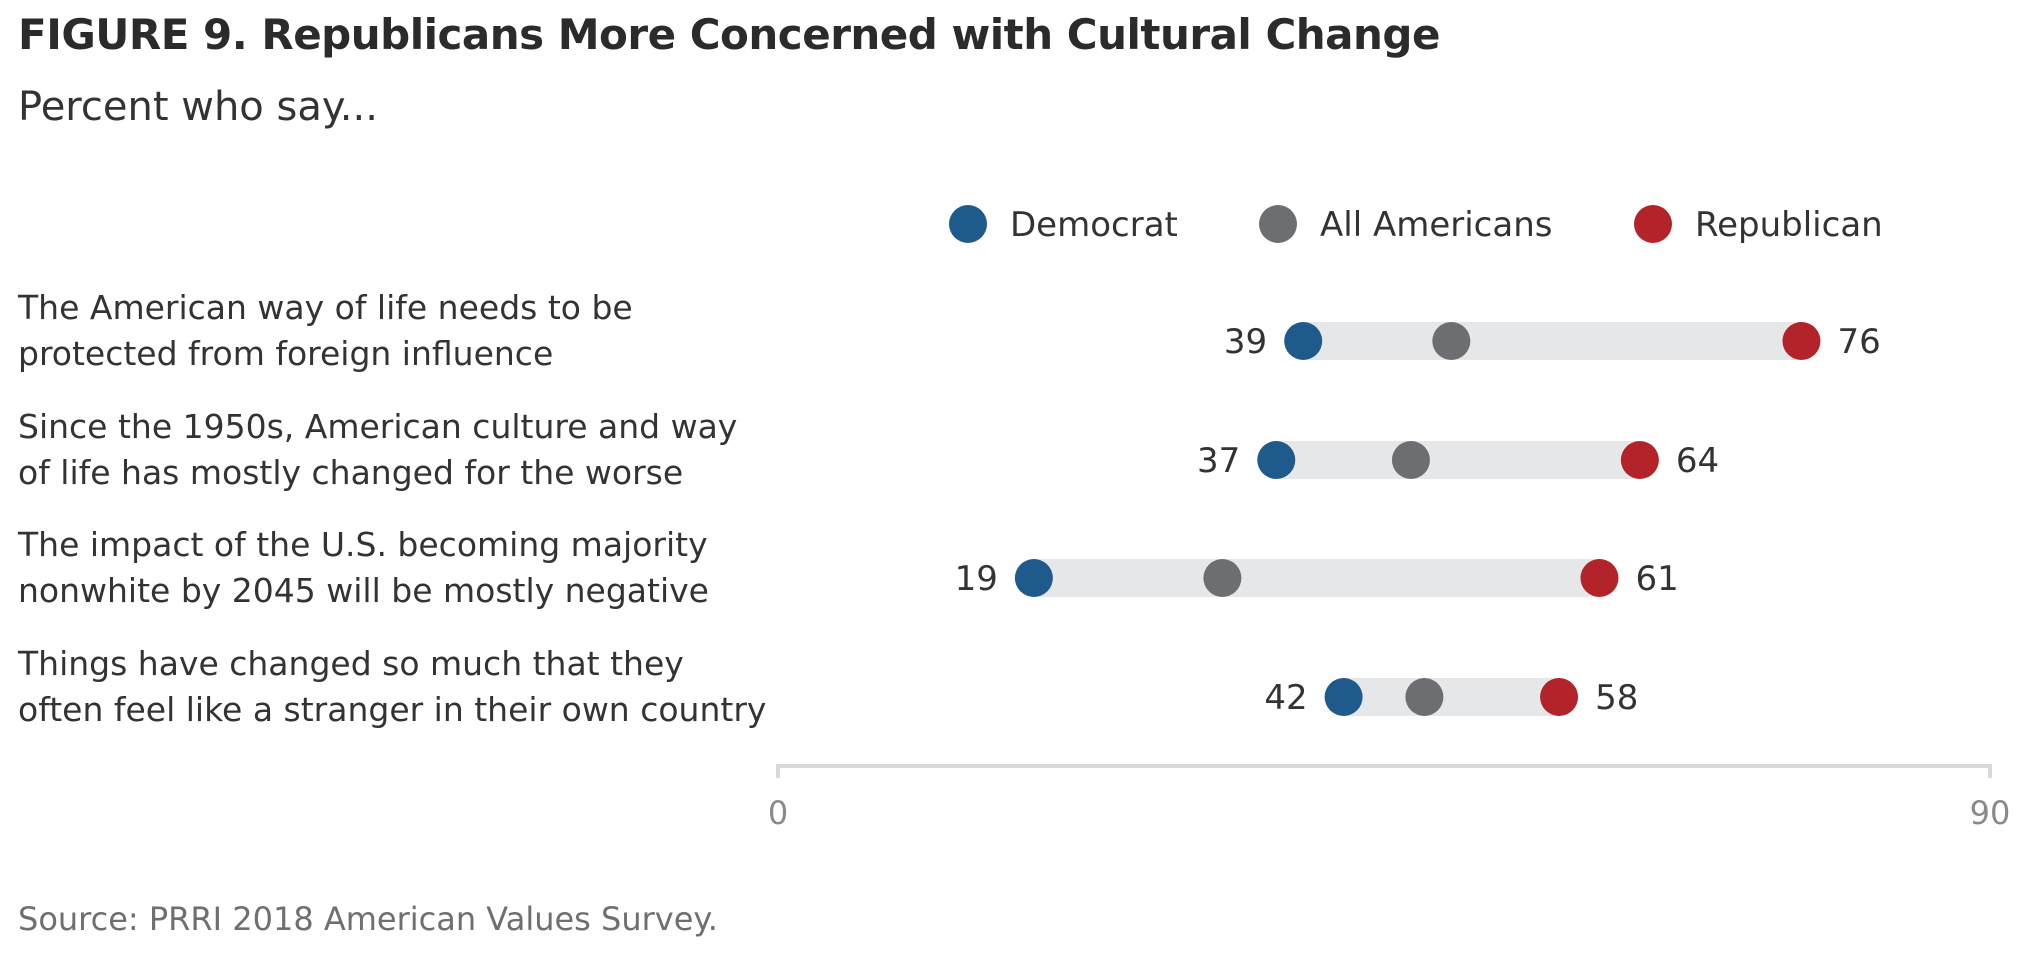  What do you see at coordinates (778, 813) in the screenshot?
I see `x-tick-label-0: 0` at bounding box center [778, 813].